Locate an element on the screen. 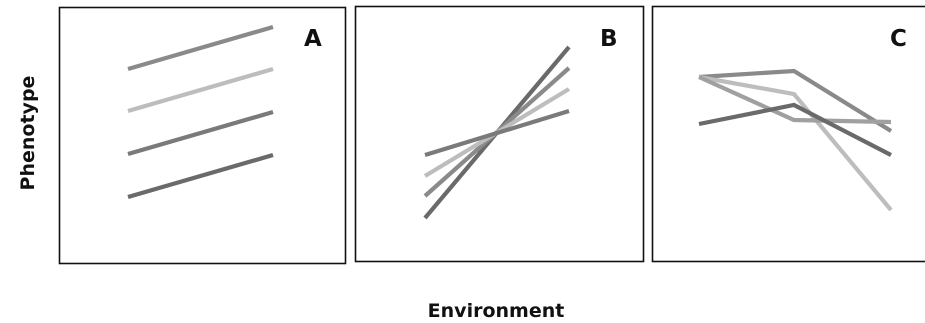 The image size is (925, 323). panel-a-label: A is located at coordinates (313, 39).